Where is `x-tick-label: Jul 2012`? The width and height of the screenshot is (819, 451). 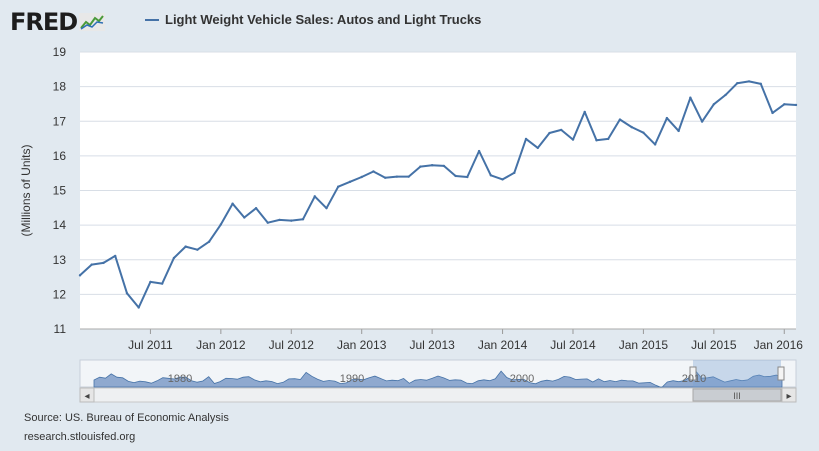
x-tick-label: Jul 2012 is located at coordinates (292, 345).